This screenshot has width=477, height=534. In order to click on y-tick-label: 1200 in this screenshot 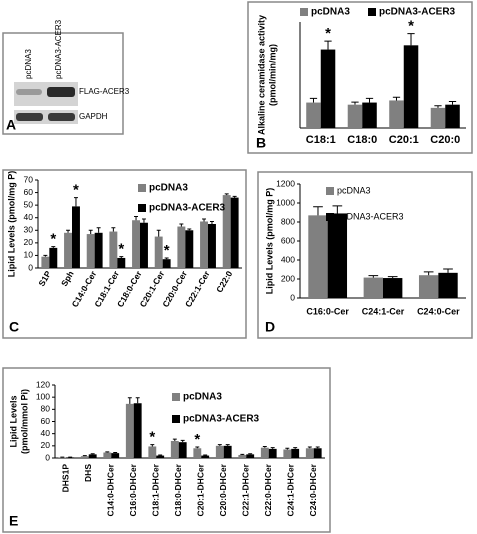, I will do `click(285, 183)`.